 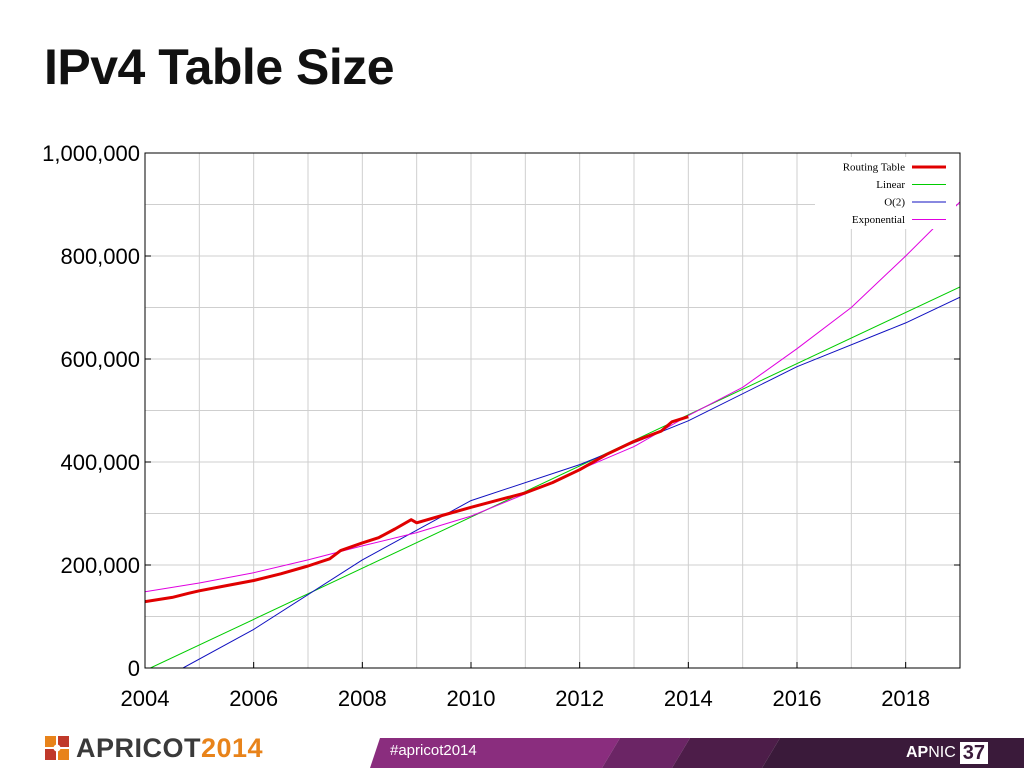 I want to click on x-tick-label: 2018, so click(x=905, y=698).